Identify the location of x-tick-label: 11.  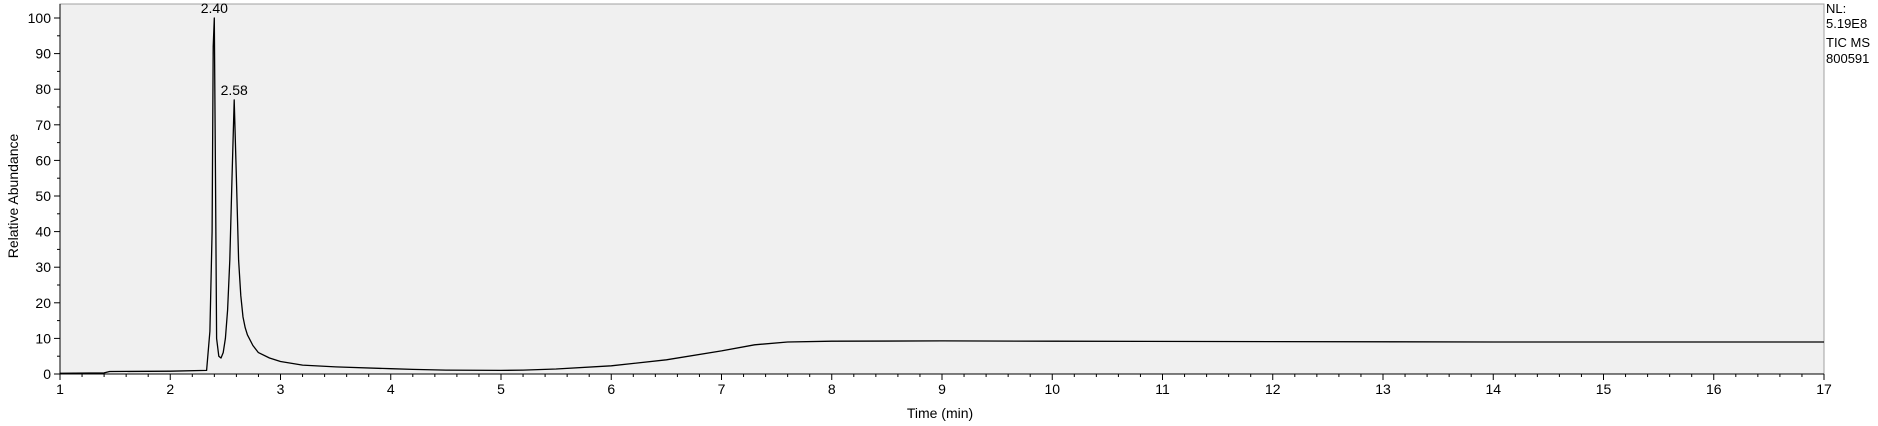
(1162, 389).